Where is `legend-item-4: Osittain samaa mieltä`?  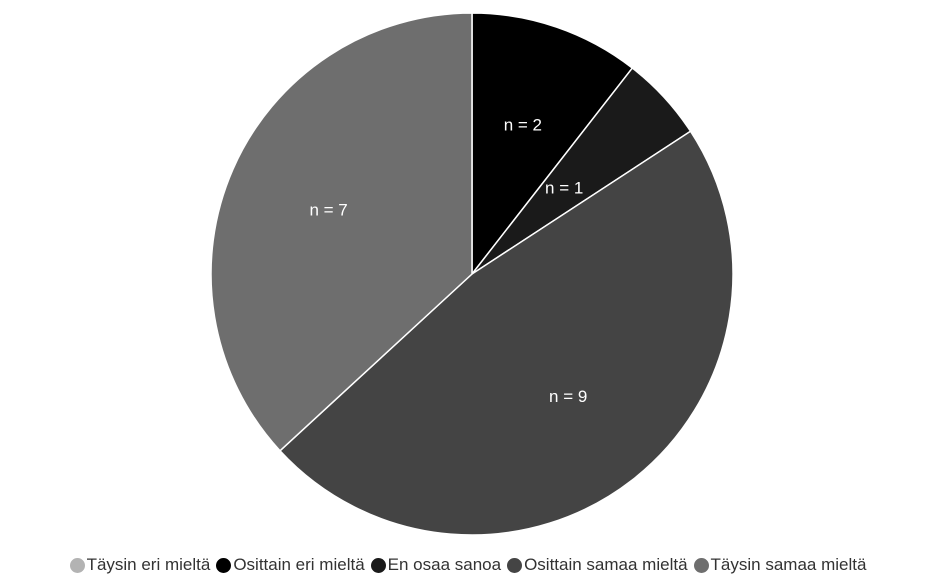 legend-item-4: Osittain samaa mieltä is located at coordinates (597, 565).